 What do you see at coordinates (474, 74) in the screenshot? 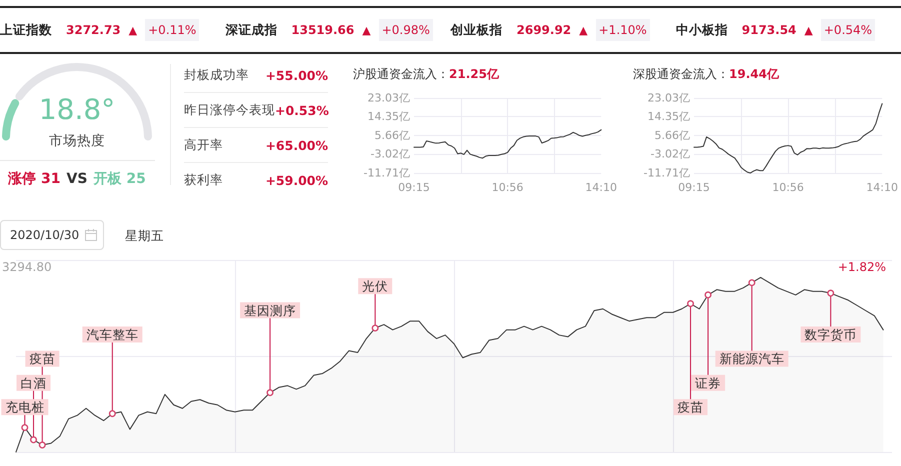
I see `text: 21.25亿` at bounding box center [474, 74].